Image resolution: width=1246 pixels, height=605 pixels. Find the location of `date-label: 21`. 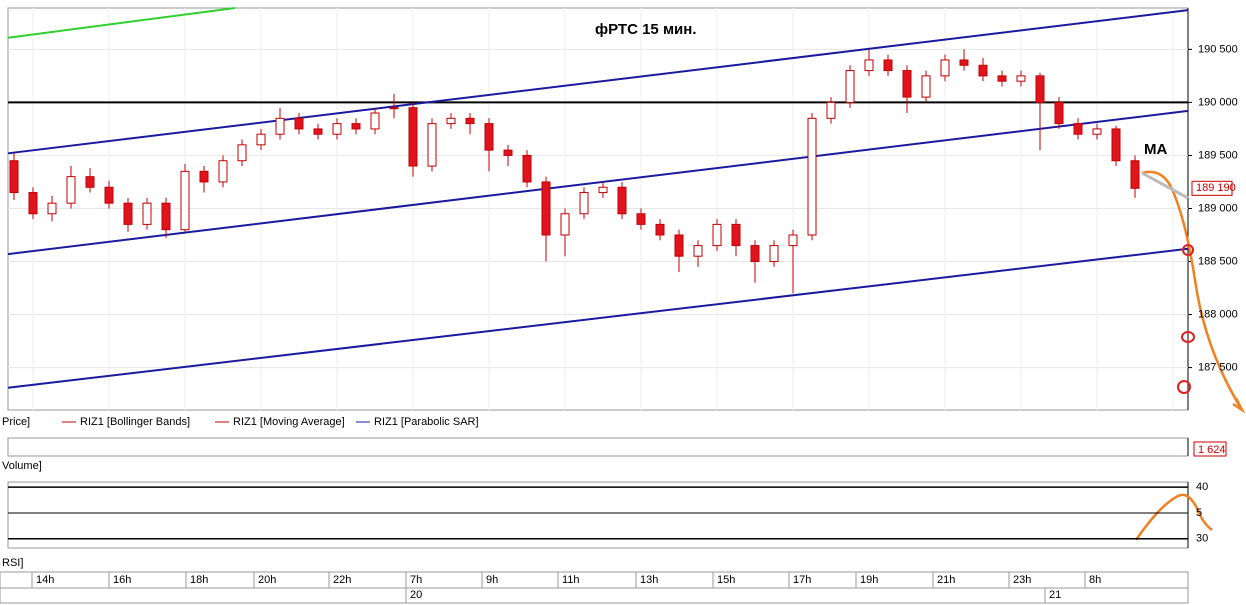

date-label: 21 is located at coordinates (1055, 595).